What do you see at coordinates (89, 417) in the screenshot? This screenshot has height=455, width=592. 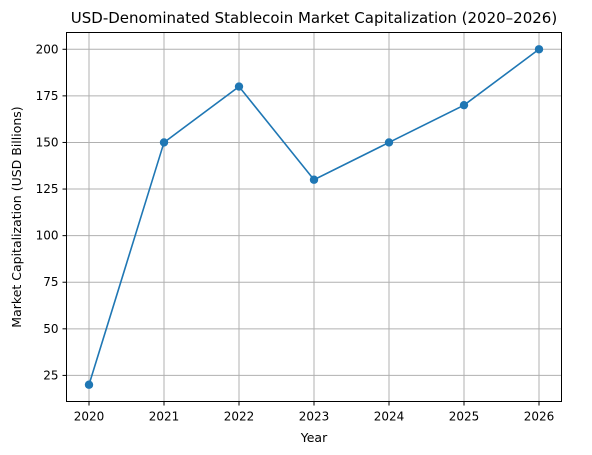 I see `x-tick-label: 2020` at bounding box center [89, 417].